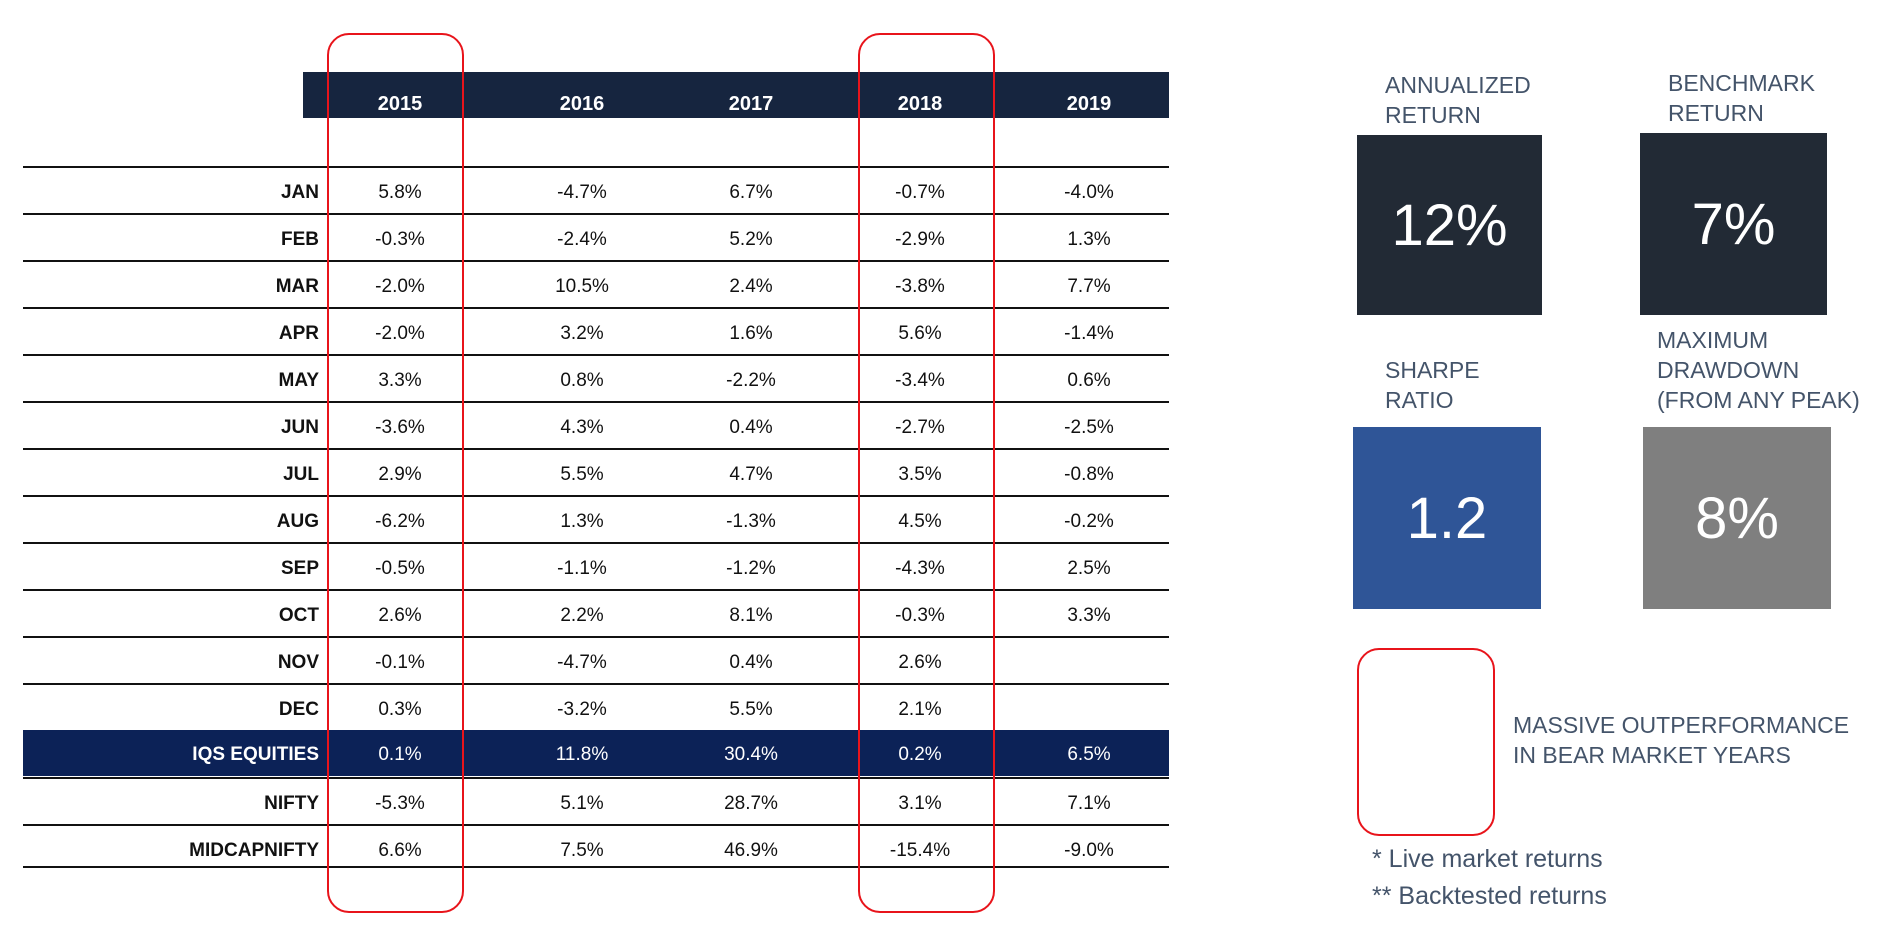 The width and height of the screenshot is (1902, 941). What do you see at coordinates (582, 568) in the screenshot?
I see `cell-2016: -1.1%` at bounding box center [582, 568].